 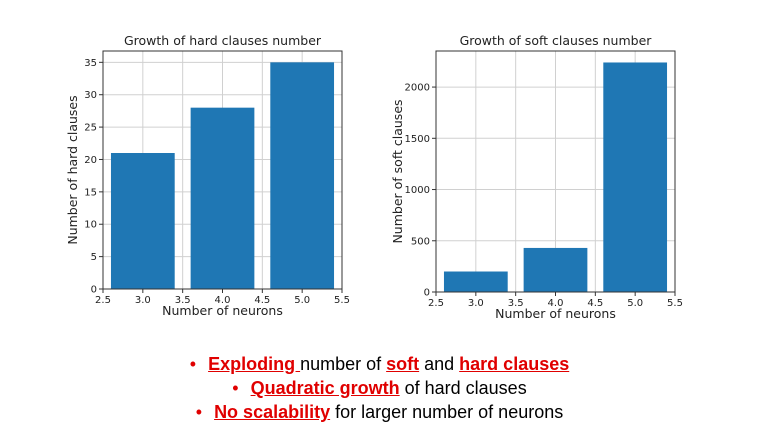 I want to click on highlight-exploding: Exploding, so click(x=254, y=364).